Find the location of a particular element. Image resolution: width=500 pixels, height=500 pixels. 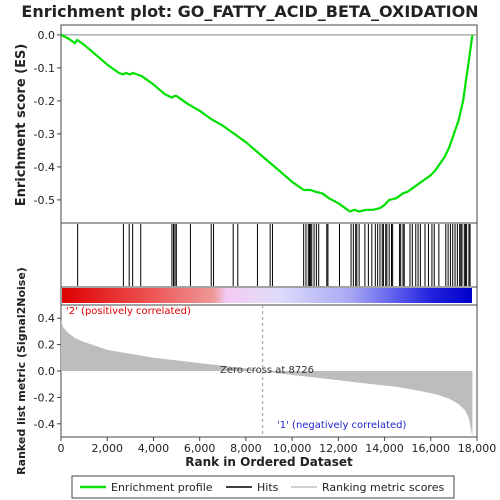

x-tick-label: 12,000 is located at coordinates (338, 448).